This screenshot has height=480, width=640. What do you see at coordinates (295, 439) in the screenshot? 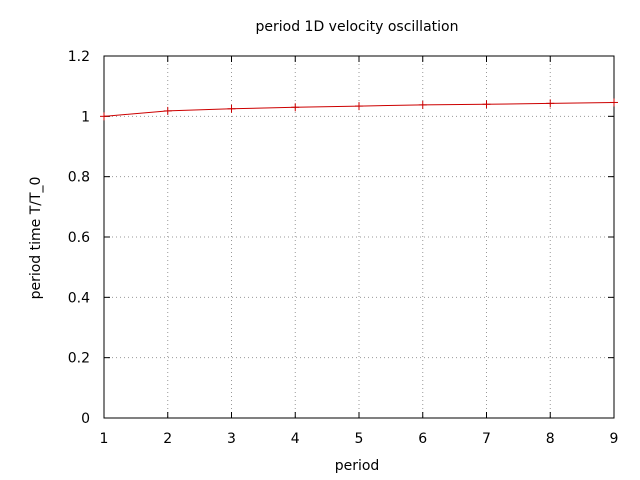
I see `x-tick-label: 4` at bounding box center [295, 439].